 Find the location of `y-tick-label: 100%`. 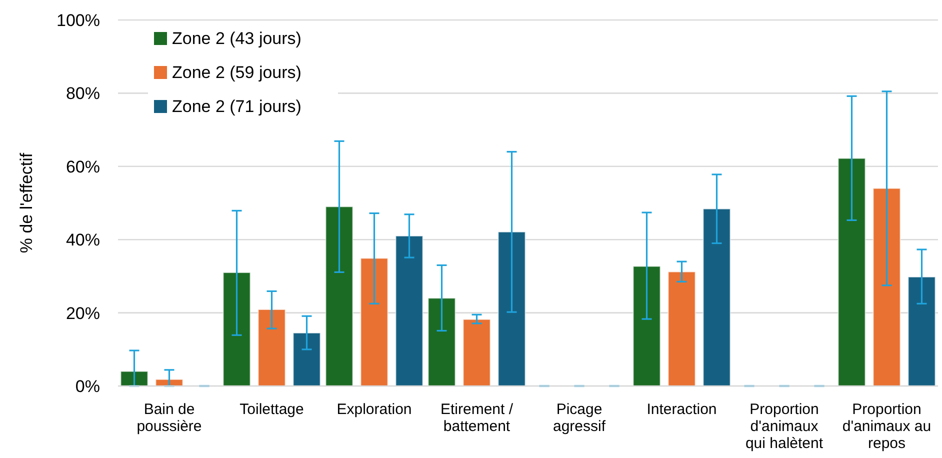

y-tick-label: 100% is located at coordinates (78, 20).